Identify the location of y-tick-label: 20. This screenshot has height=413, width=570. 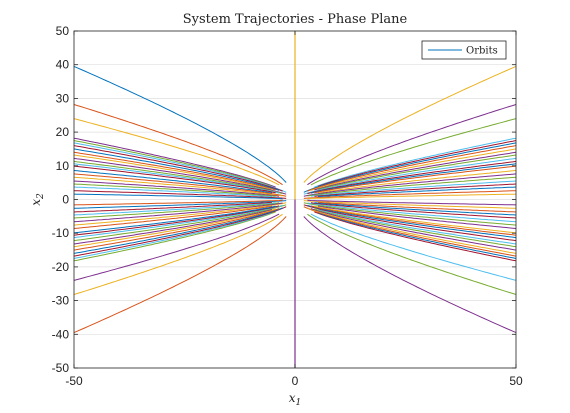
(63, 132).